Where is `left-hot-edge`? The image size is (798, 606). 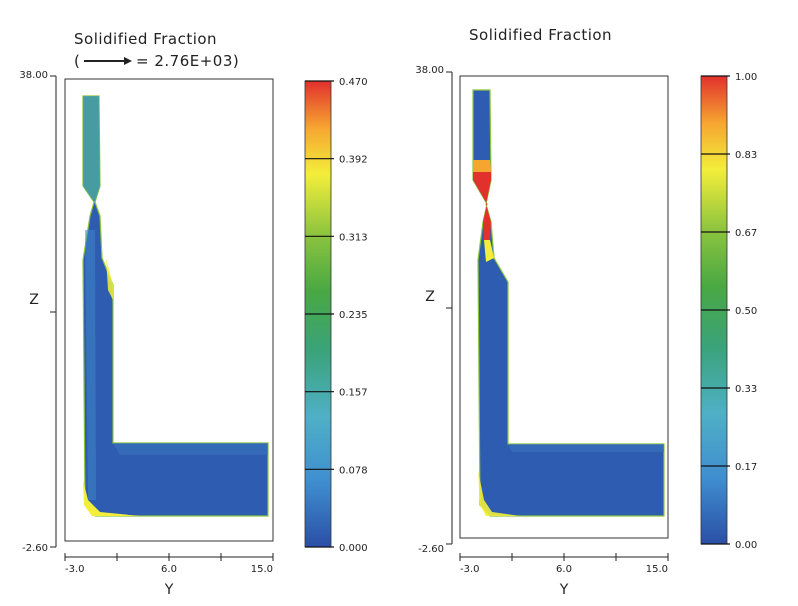
left-hot-edge is located at coordinates (109, 279).